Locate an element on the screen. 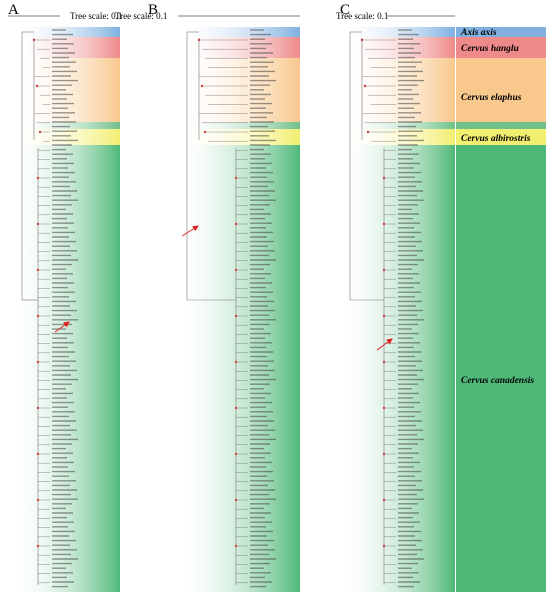 The height and width of the screenshot is (600, 550). panel-label: C is located at coordinates (345, 10).